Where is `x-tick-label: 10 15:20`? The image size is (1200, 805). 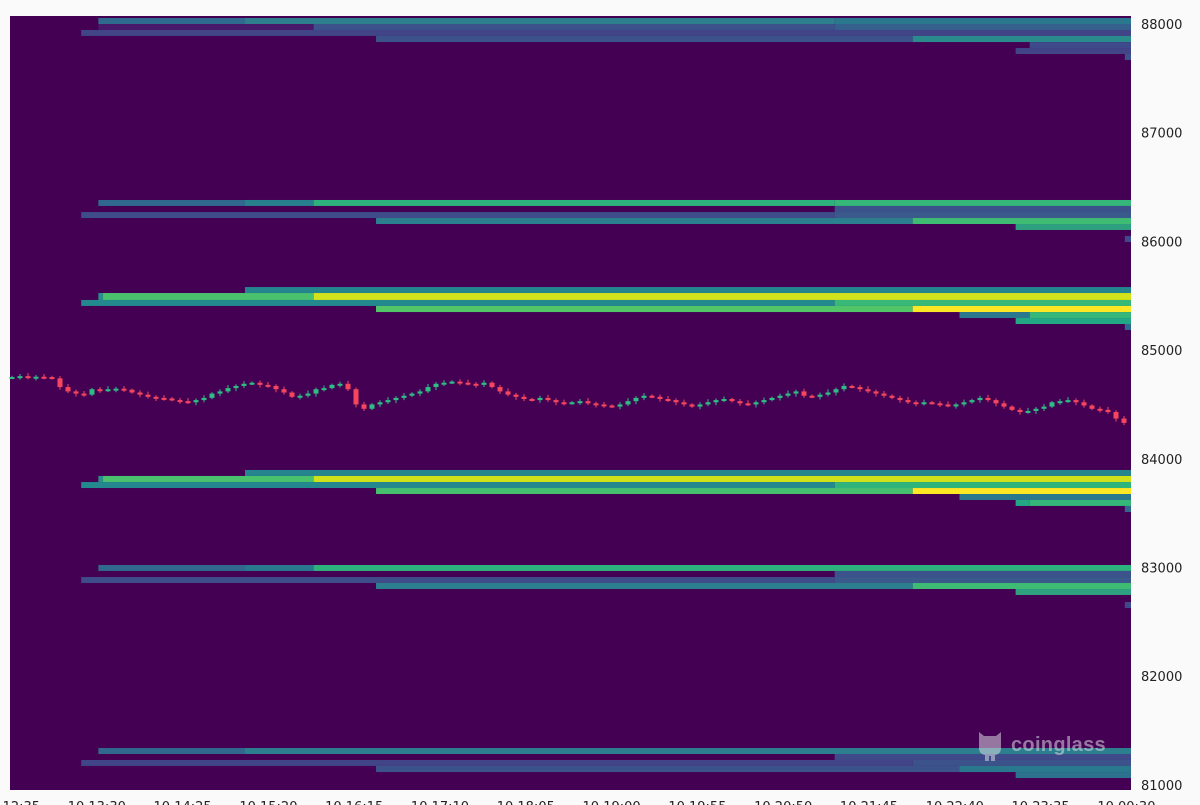 x-tick-label: 10 15:20 is located at coordinates (268, 802).